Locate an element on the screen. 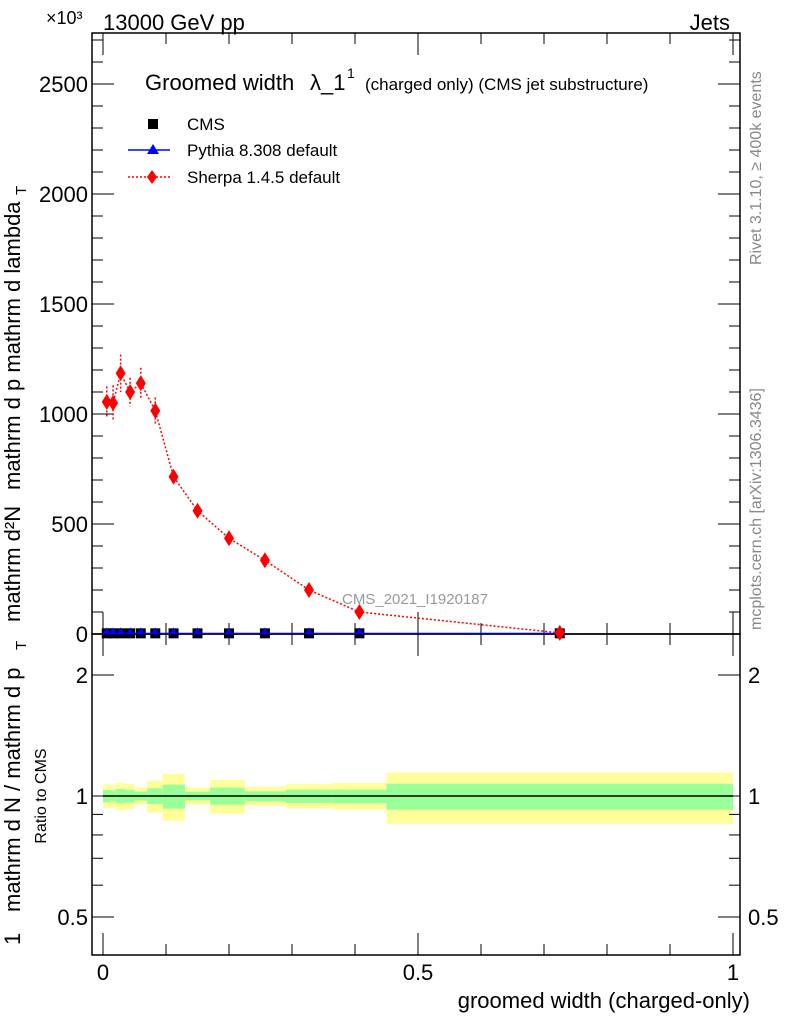 The image size is (786, 1024). y-tick-label: 2000 is located at coordinates (63, 194).